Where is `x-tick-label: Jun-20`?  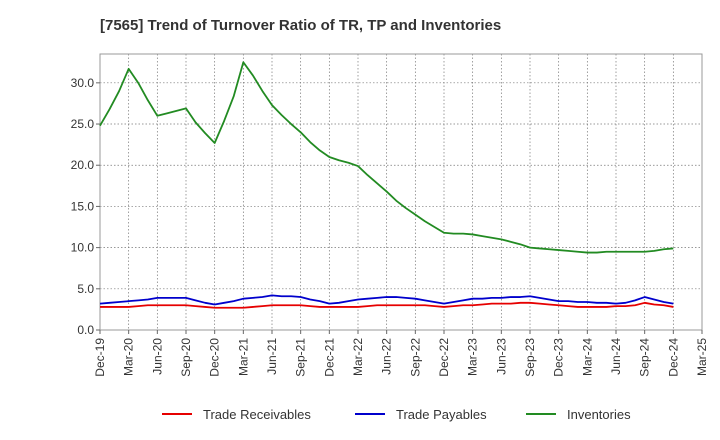
x-tick-label: Jun-20 is located at coordinates (157, 356).